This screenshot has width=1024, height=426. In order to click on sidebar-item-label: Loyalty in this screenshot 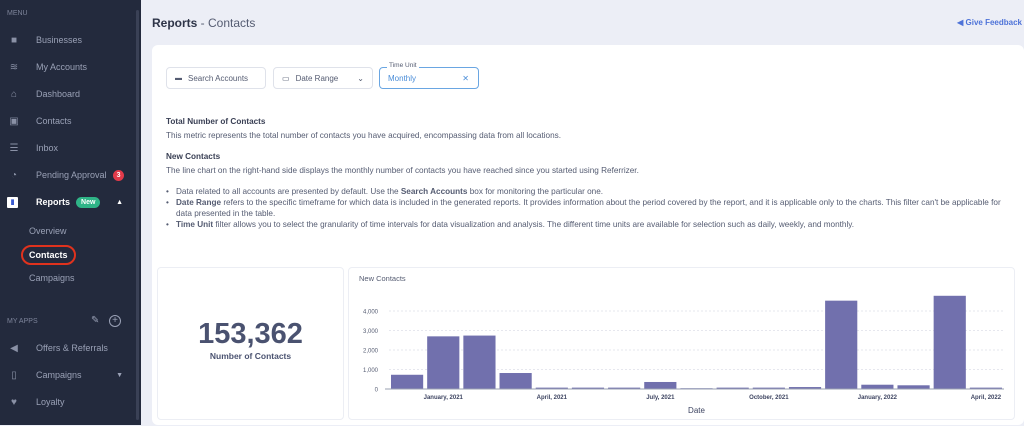, I will do `click(50, 402)`.